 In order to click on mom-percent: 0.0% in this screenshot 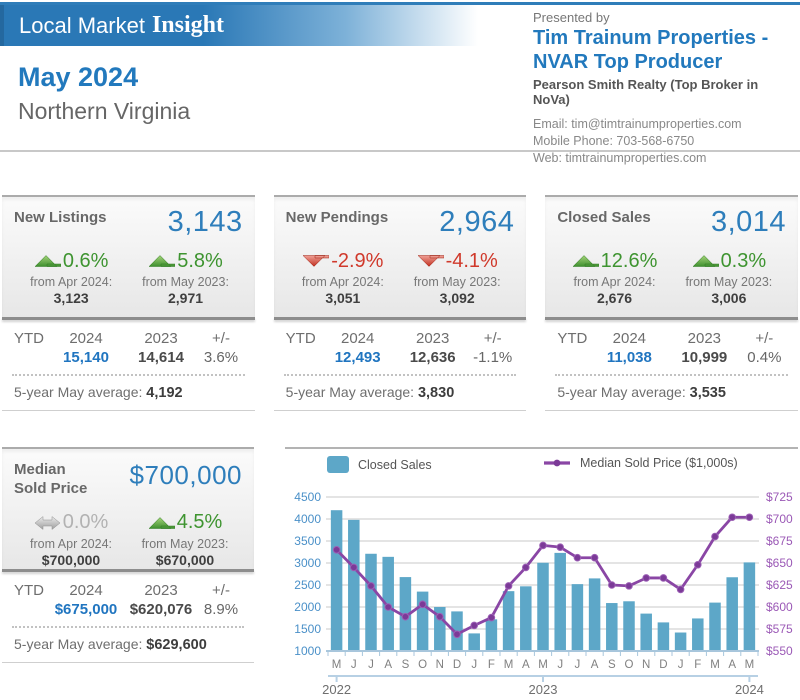, I will do `click(85, 522)`.